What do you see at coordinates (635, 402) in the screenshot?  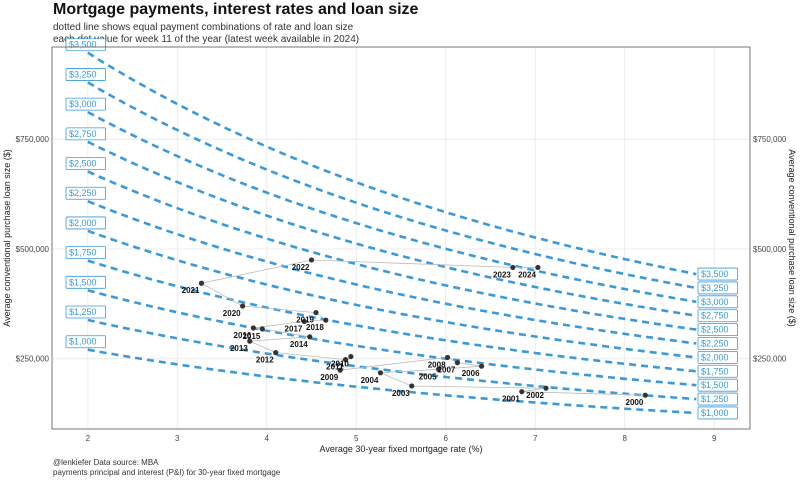 I see `year-label: 2000` at bounding box center [635, 402].